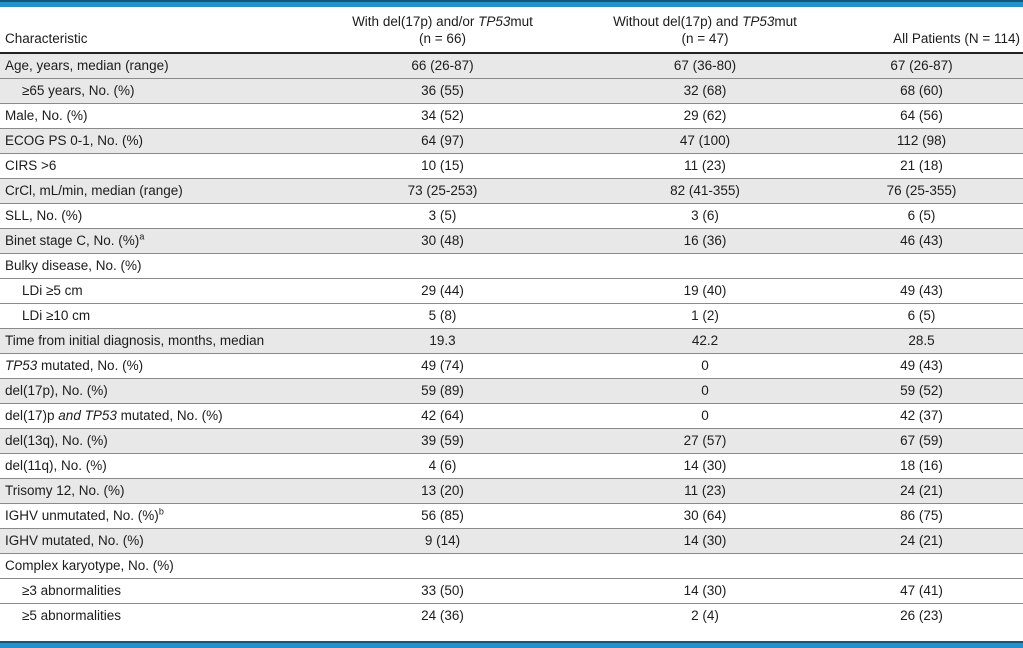 This screenshot has height=648, width=1023. What do you see at coordinates (511, 441) in the screenshot?
I see `table-row: del(13q), No. (%) 39 (59) 27 (57) 67 (59)` at bounding box center [511, 441].